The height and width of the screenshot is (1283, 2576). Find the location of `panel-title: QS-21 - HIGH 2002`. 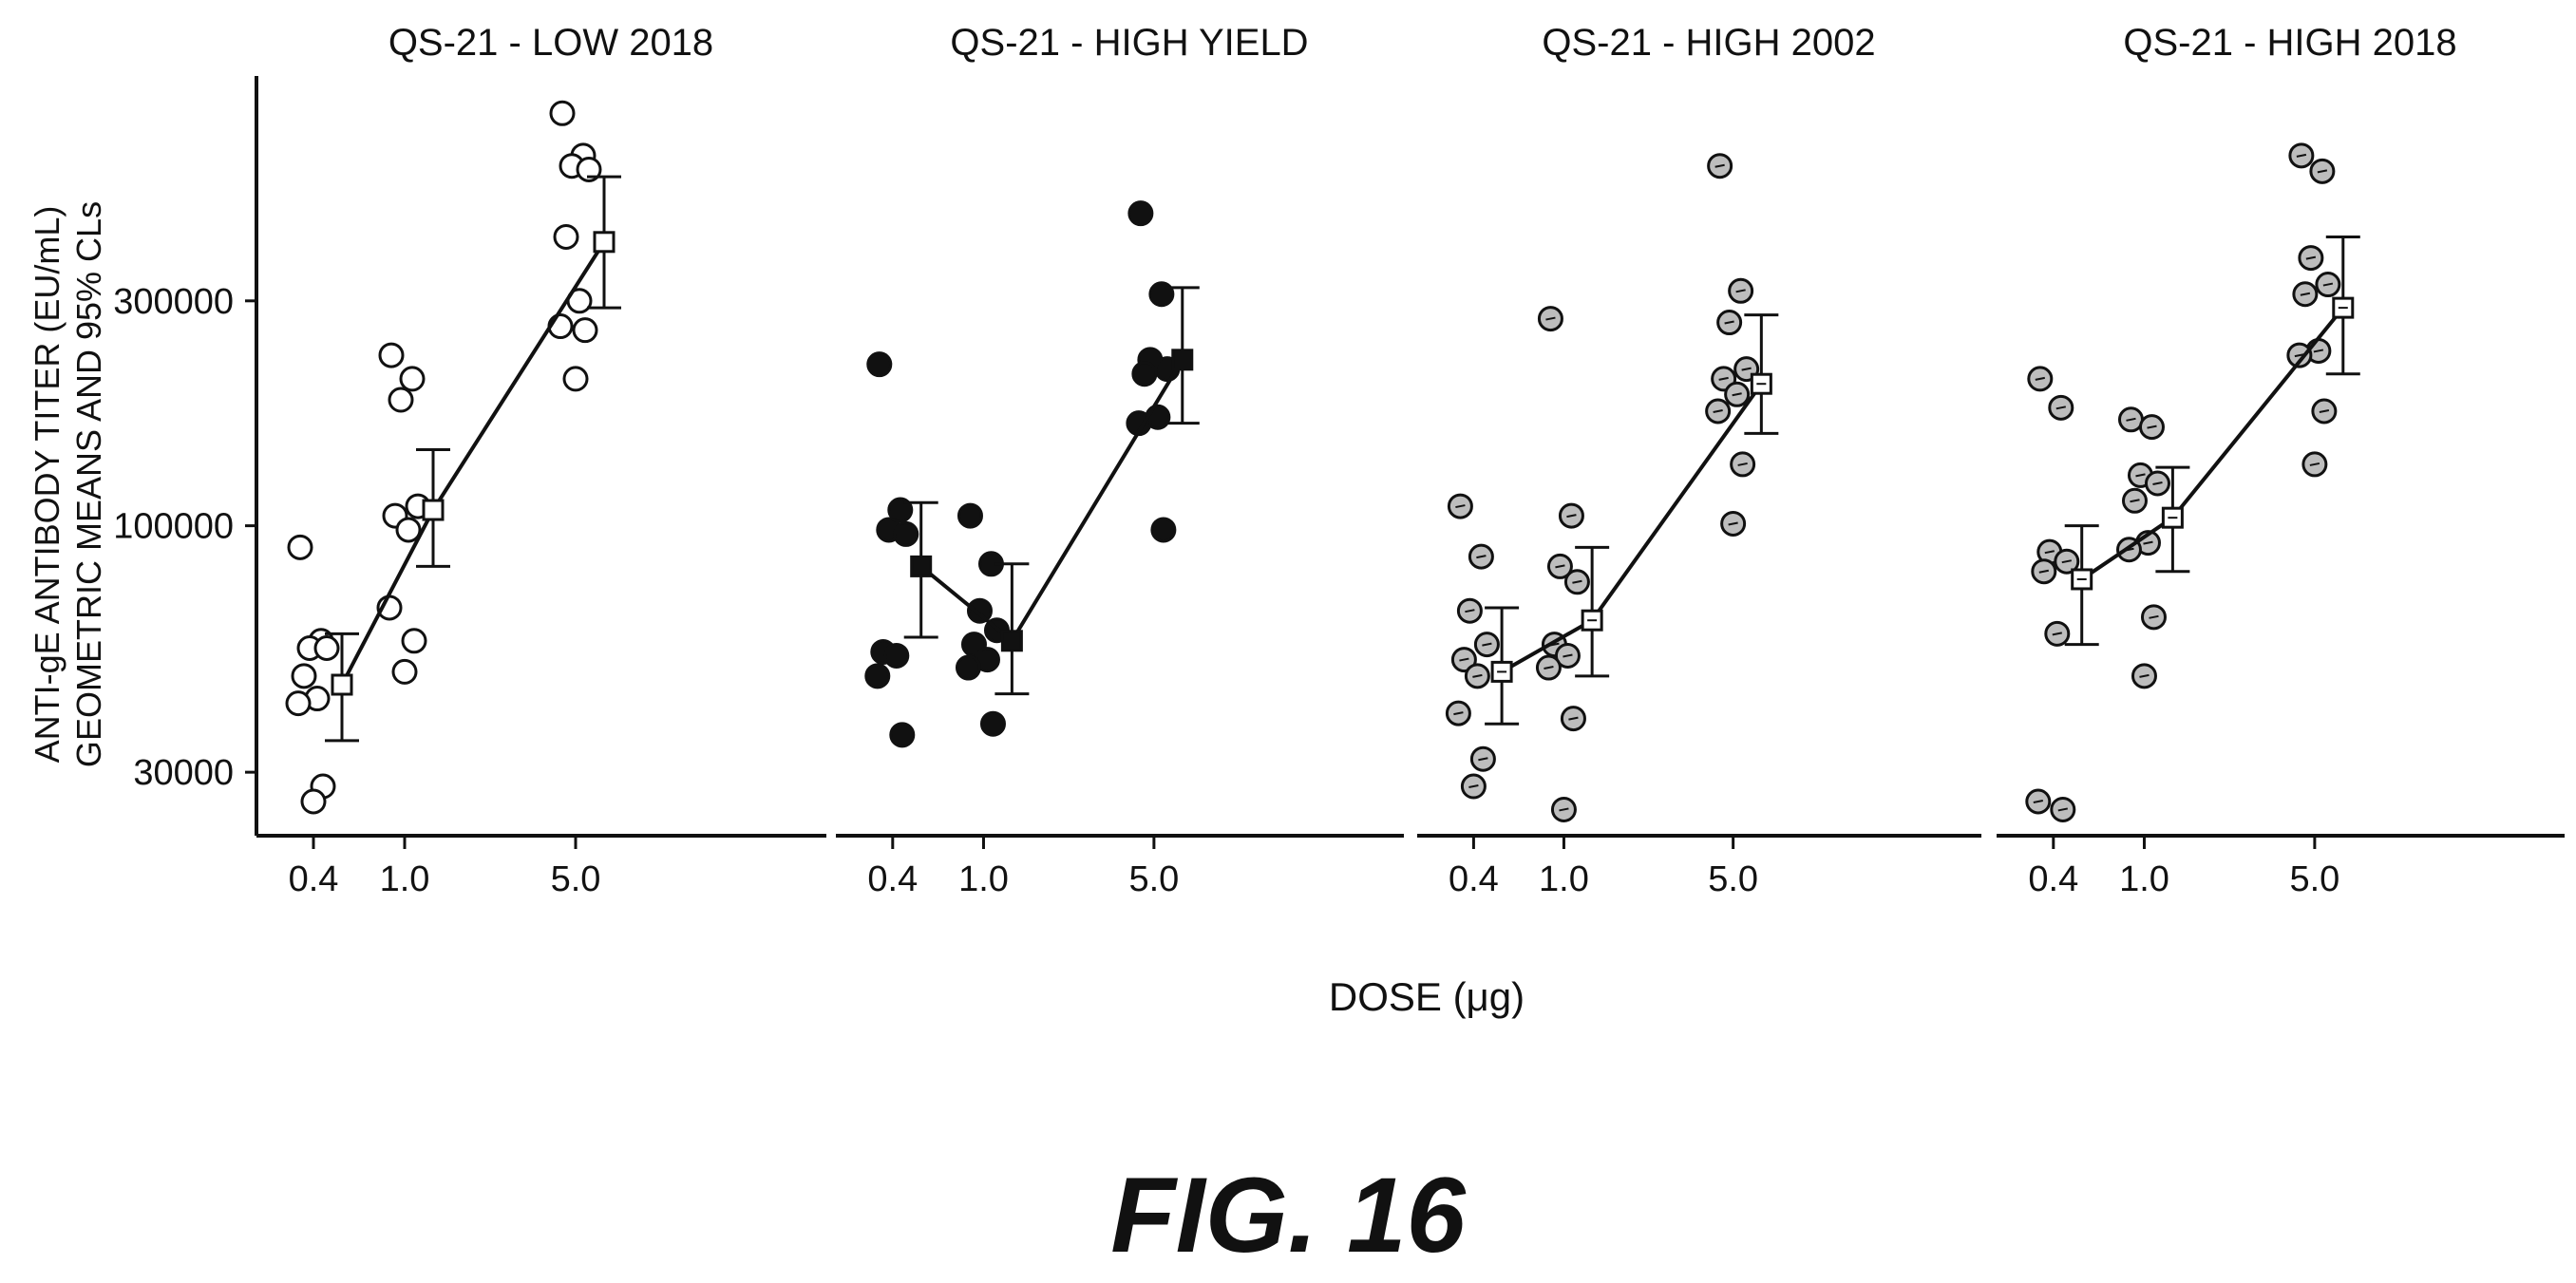

panel-title: QS-21 - HIGH 2002 is located at coordinates (1708, 43).